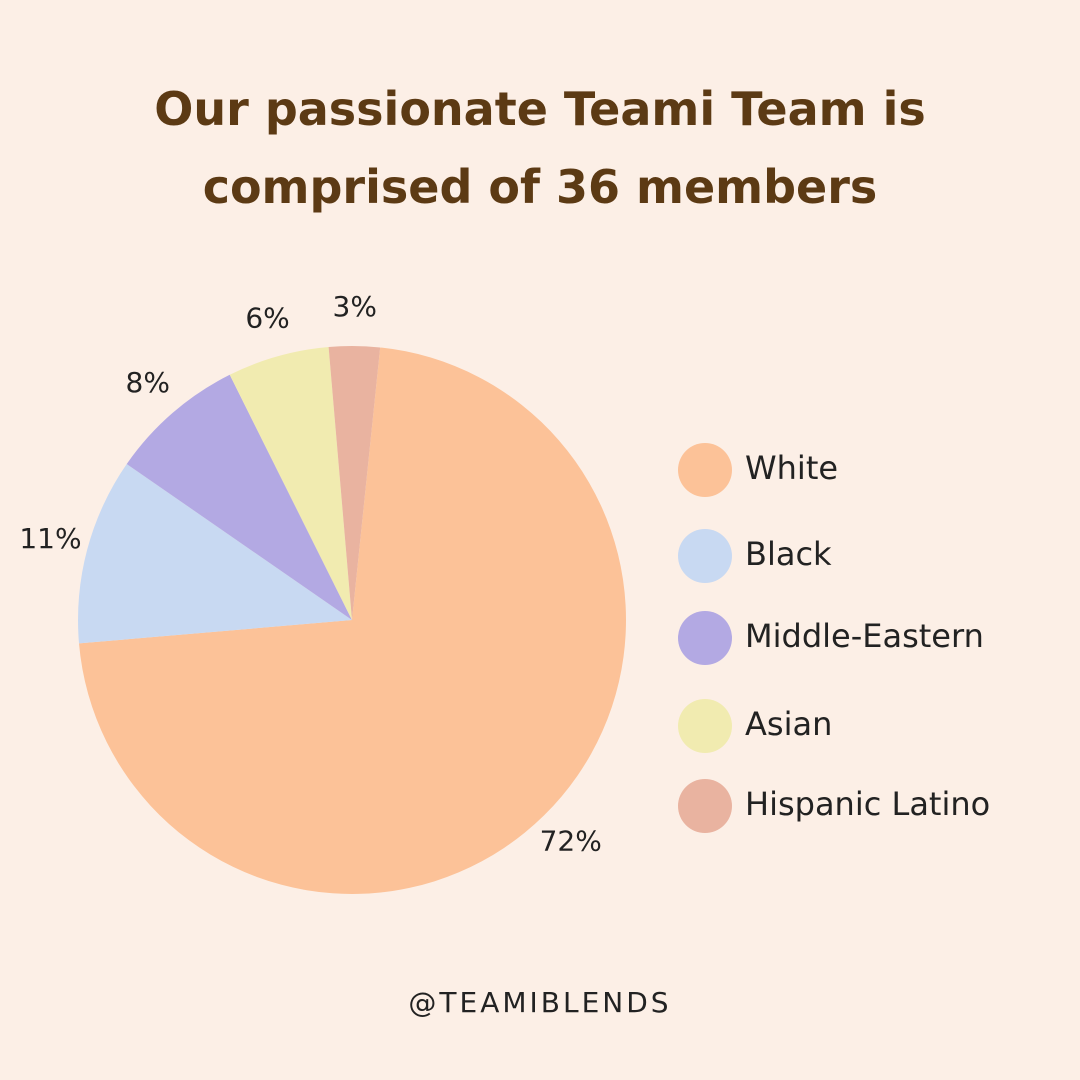  I want to click on legend-label: Asian, so click(788, 724).